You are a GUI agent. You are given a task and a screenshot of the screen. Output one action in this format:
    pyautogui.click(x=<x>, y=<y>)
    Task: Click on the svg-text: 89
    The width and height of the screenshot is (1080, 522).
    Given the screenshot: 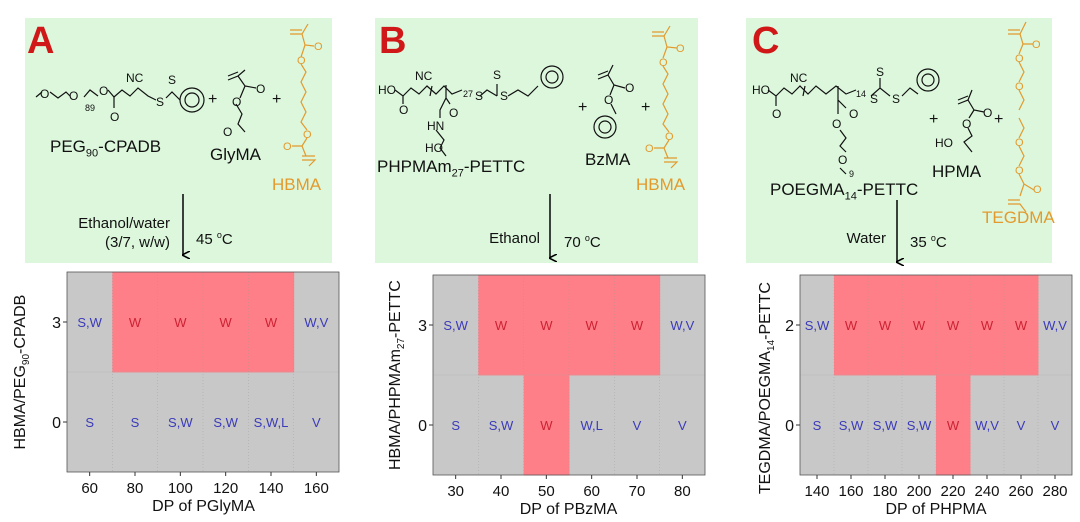 What is the action you would take?
    pyautogui.click(x=90, y=108)
    